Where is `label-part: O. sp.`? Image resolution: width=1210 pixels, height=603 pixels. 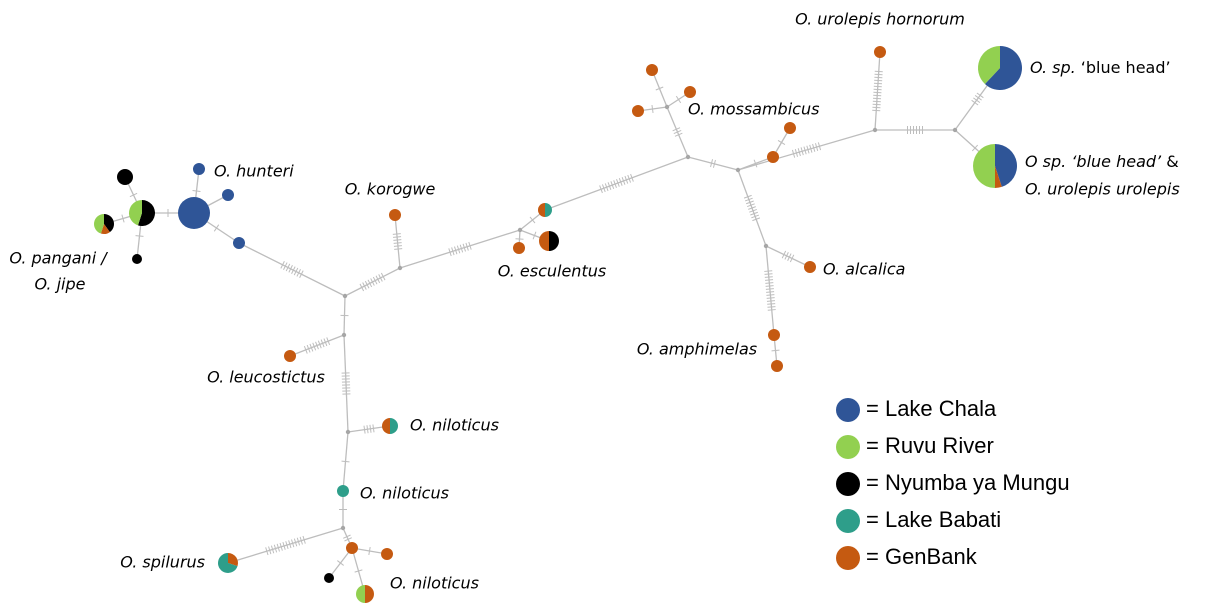
label-part: O. sp. is located at coordinates (1053, 67).